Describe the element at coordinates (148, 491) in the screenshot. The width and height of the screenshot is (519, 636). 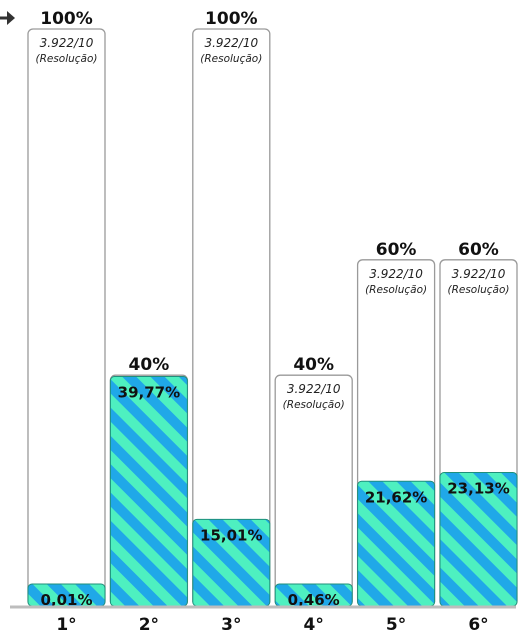
I see `bar` at that location.